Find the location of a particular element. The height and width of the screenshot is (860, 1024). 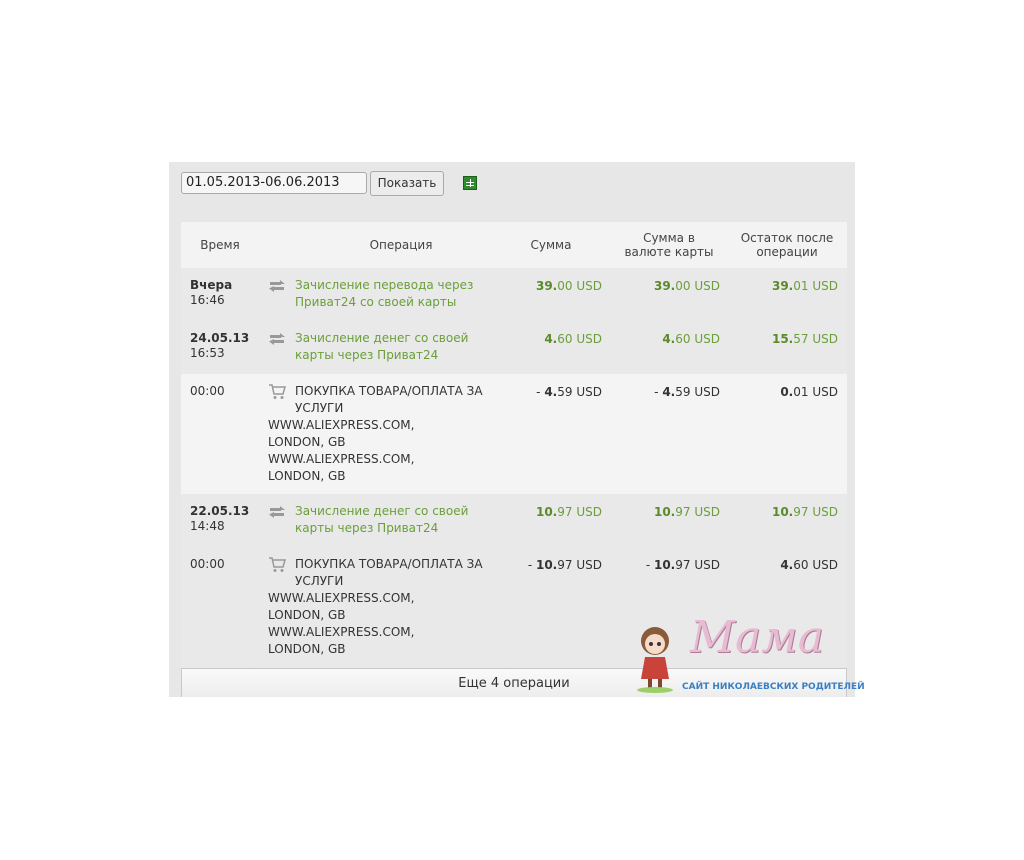

time-label: 16:53 is located at coordinates (207, 353).